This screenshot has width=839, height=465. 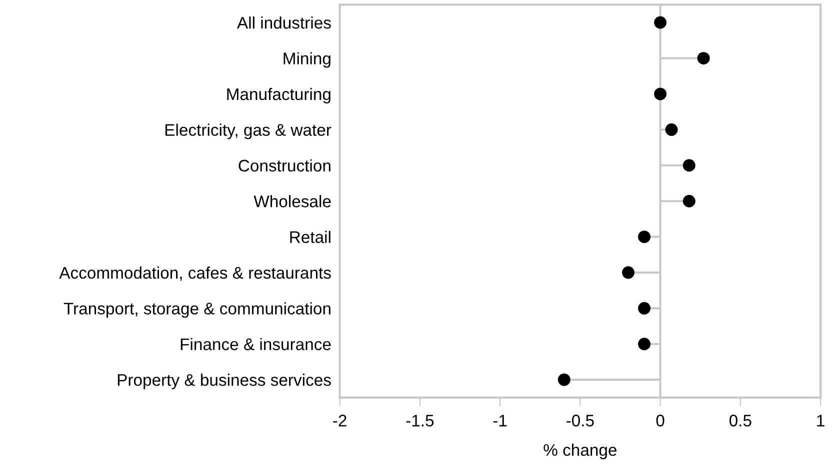 I want to click on x-tick-label: 1, so click(x=820, y=420).